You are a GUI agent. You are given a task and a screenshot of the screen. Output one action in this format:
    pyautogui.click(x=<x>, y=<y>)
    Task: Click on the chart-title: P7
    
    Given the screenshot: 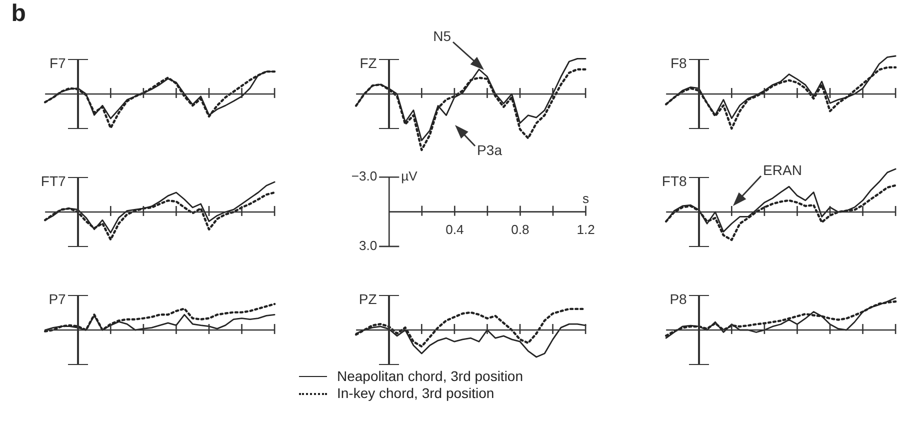 What is the action you would take?
    pyautogui.click(x=57, y=299)
    